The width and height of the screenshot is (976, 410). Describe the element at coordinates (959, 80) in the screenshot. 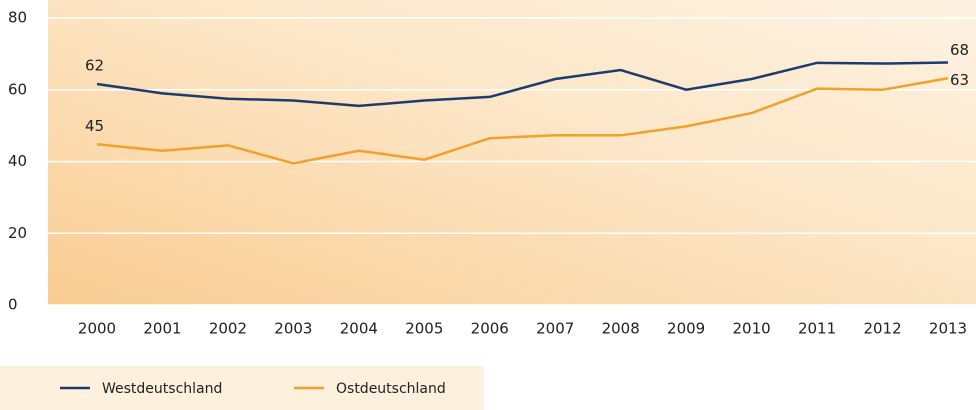

I see `data-label: 63` at that location.